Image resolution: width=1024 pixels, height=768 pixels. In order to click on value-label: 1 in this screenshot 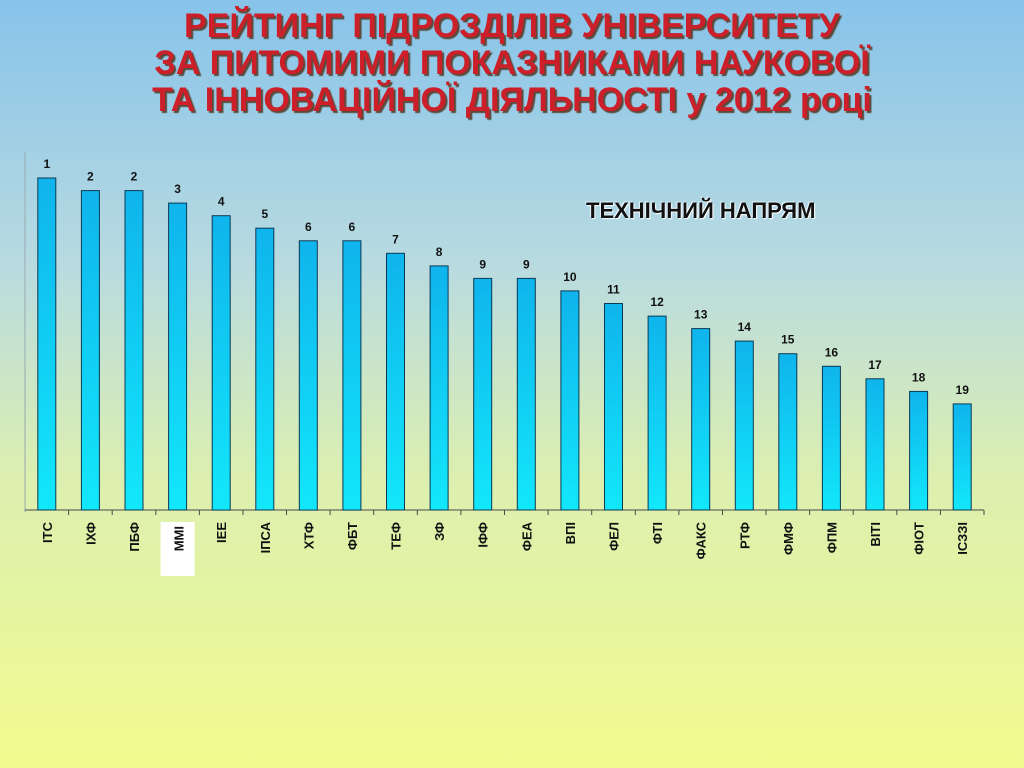, I will do `click(46, 164)`.